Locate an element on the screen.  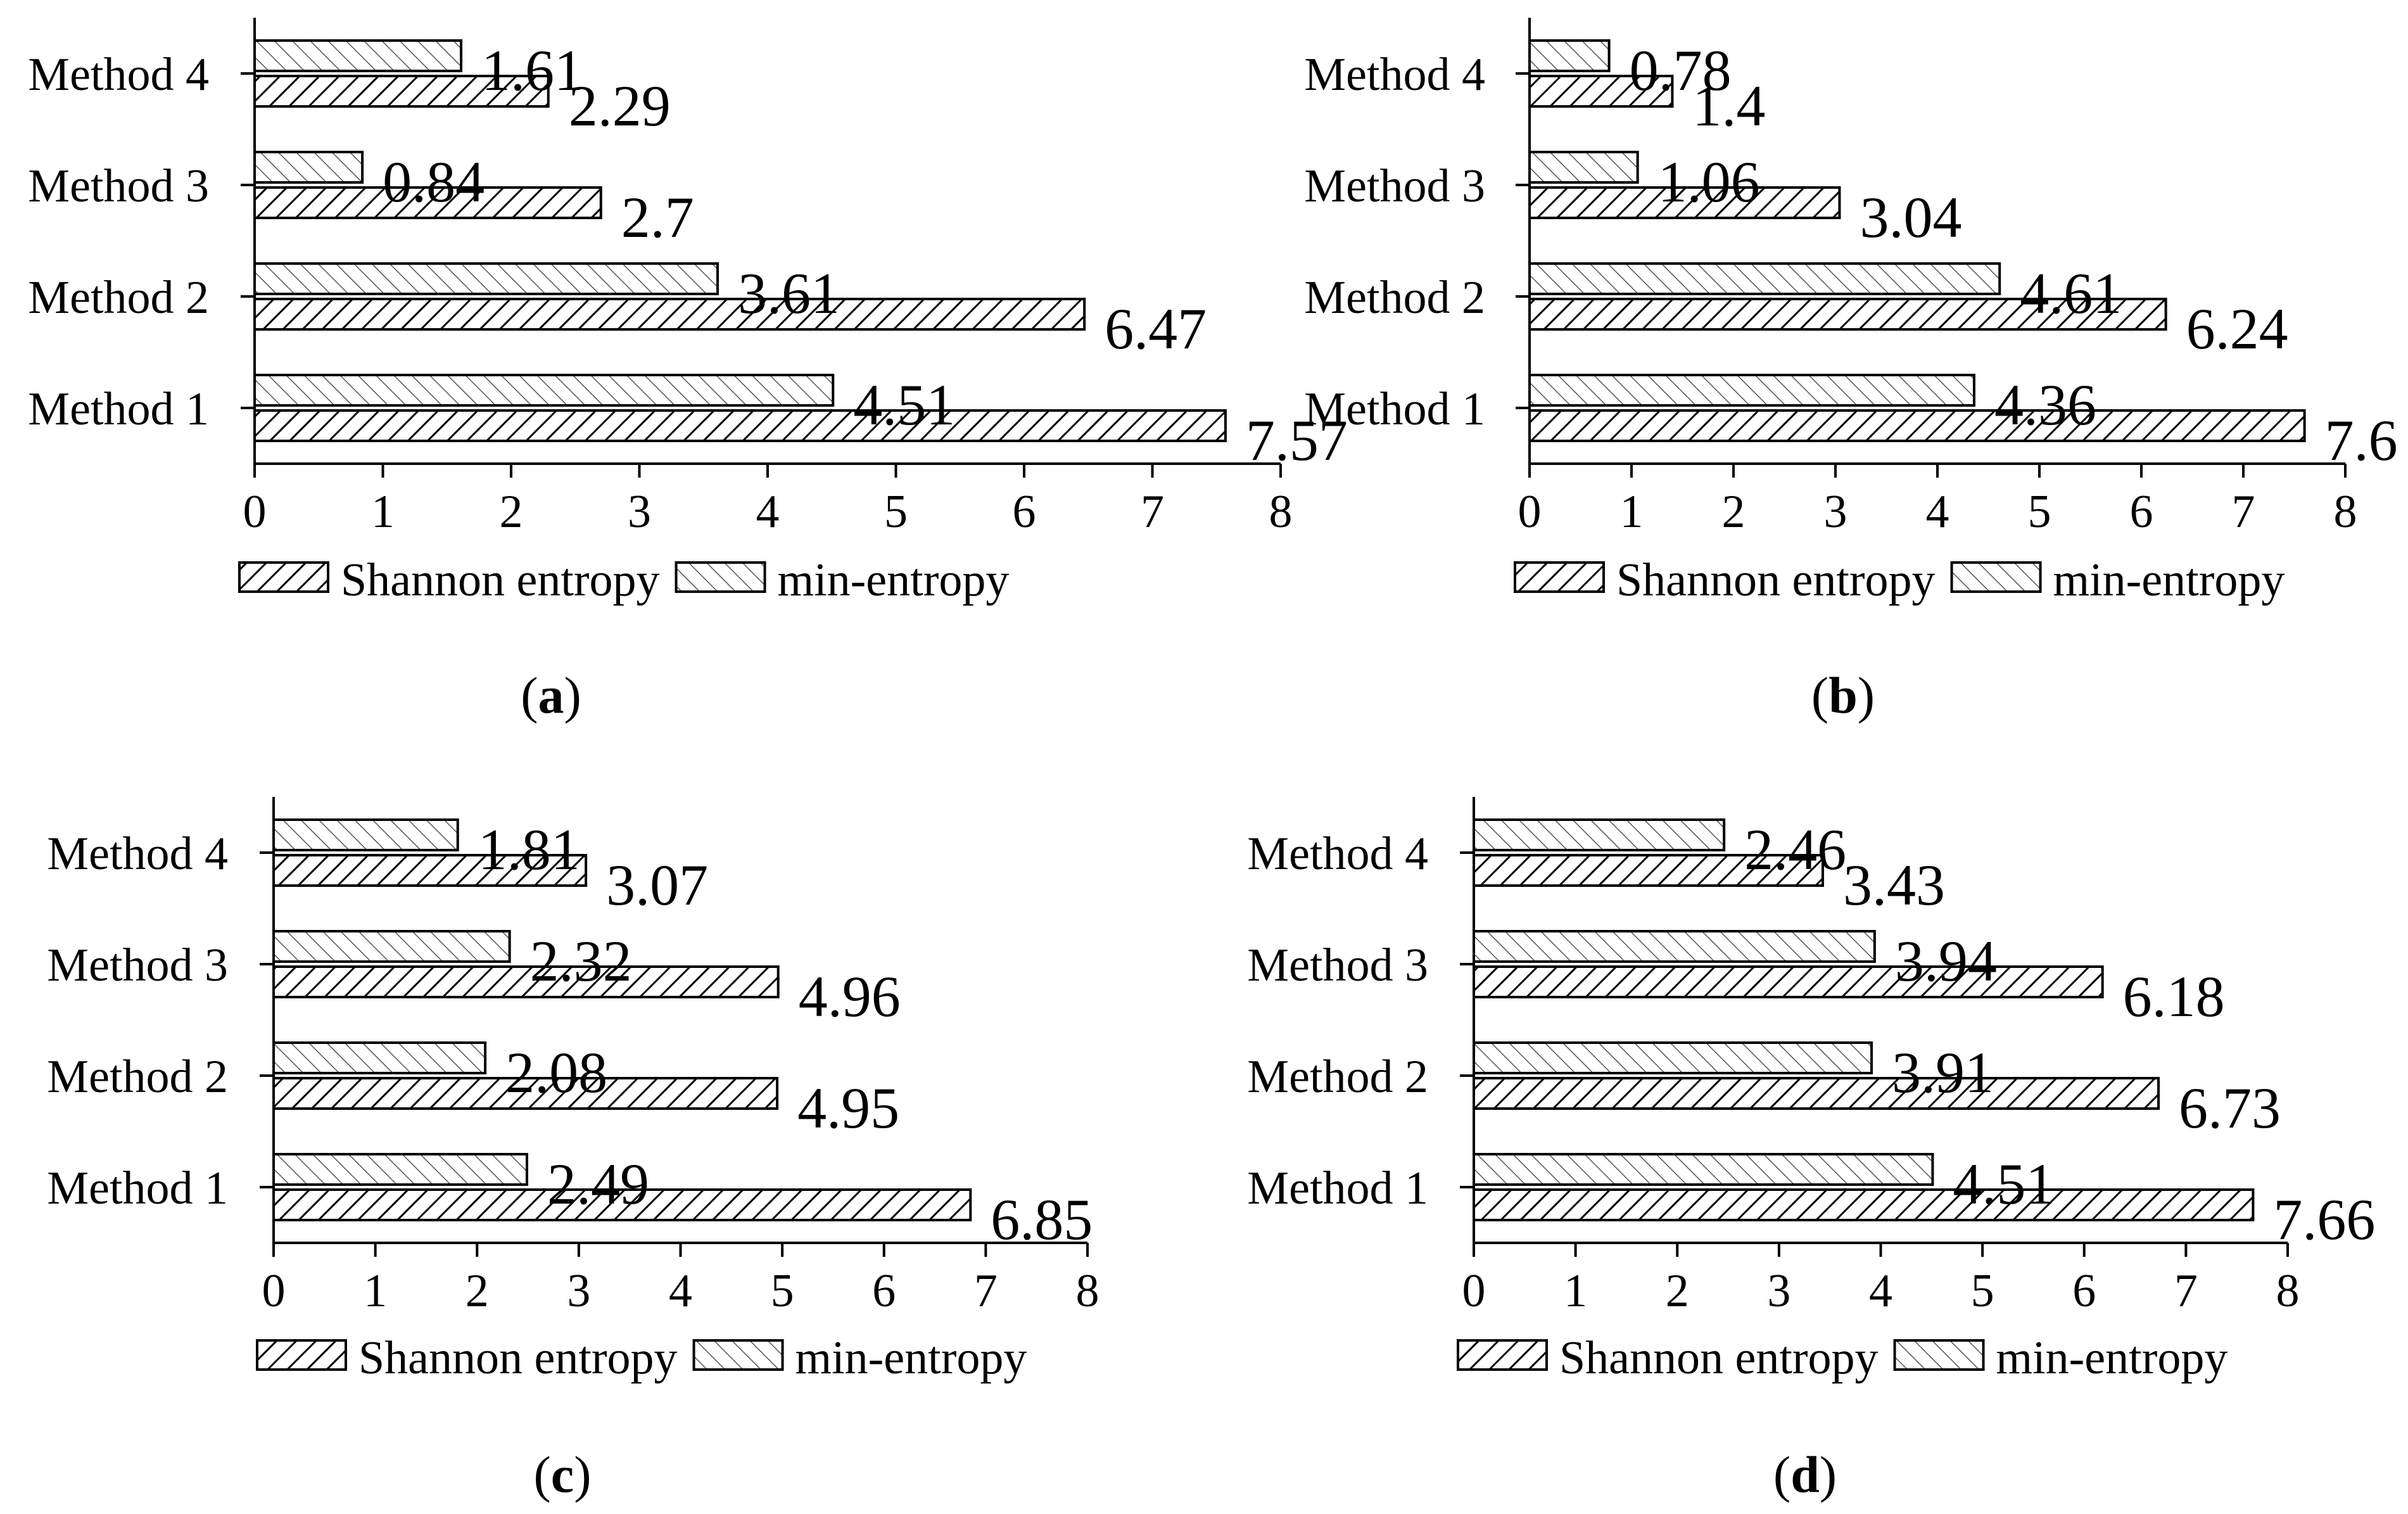
x-tick-label: 4 is located at coordinates (680, 1291).